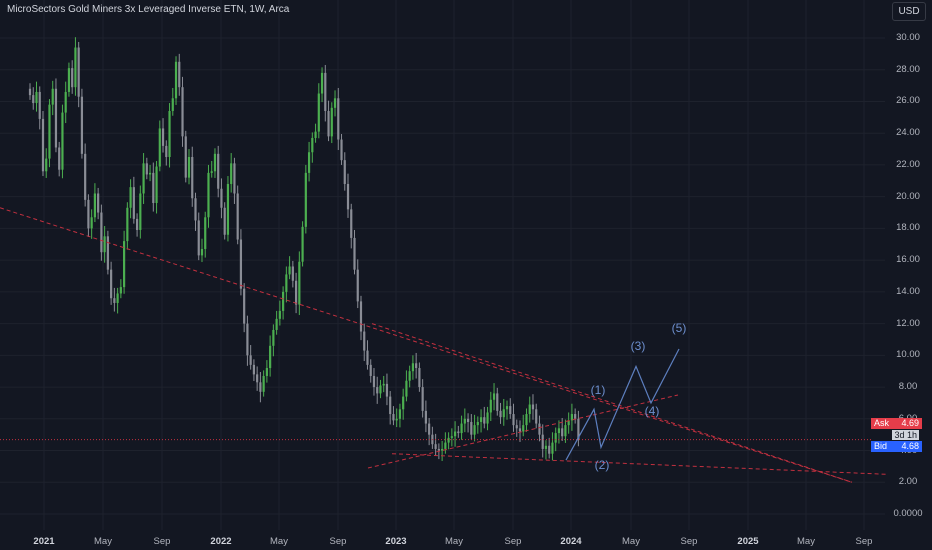 The height and width of the screenshot is (550, 932). Describe the element at coordinates (908, 387) in the screenshot. I see `price-tick-label: 8.00` at that location.